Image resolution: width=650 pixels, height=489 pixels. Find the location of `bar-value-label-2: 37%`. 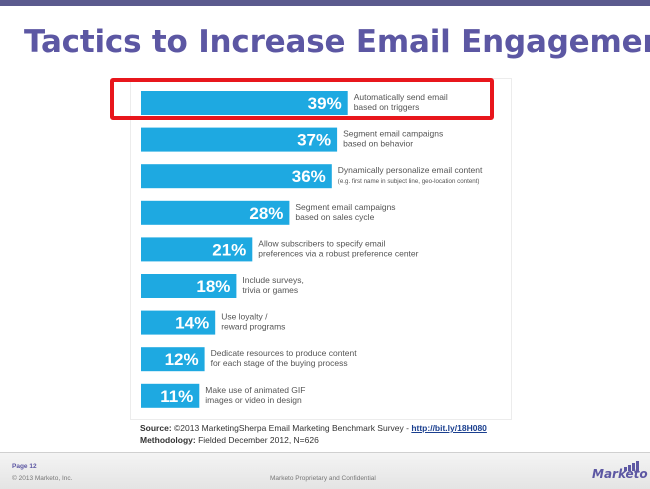

bar-value-label-2: 37% is located at coordinates (314, 140).